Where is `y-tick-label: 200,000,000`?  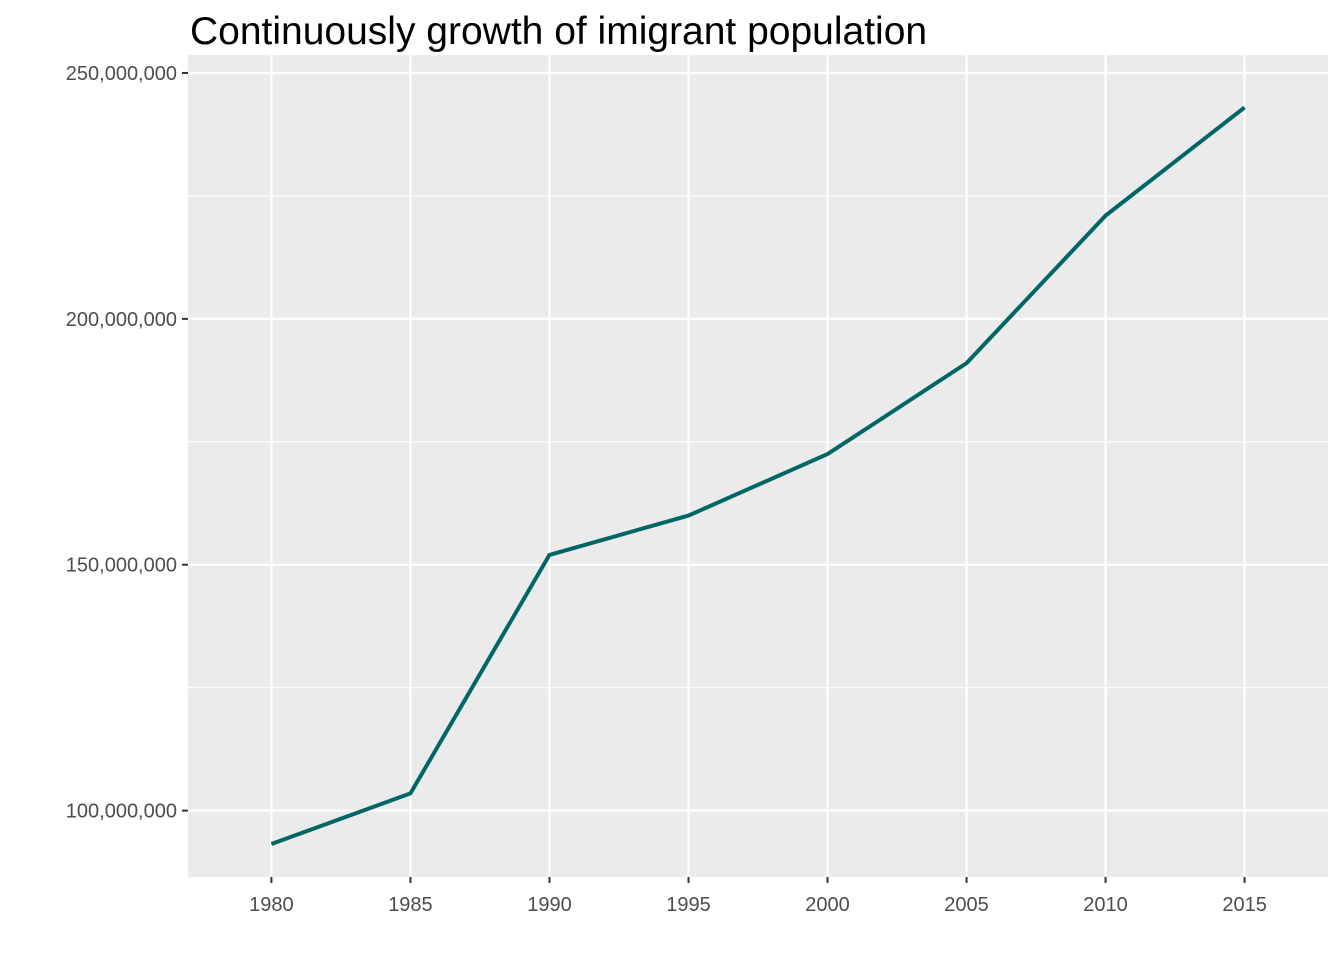
y-tick-label: 200,000,000 is located at coordinates (121, 320).